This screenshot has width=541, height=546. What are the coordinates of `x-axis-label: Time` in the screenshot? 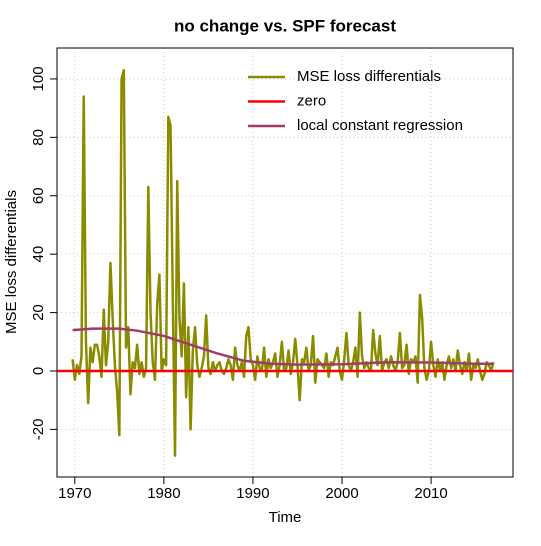 It's located at (285, 517).